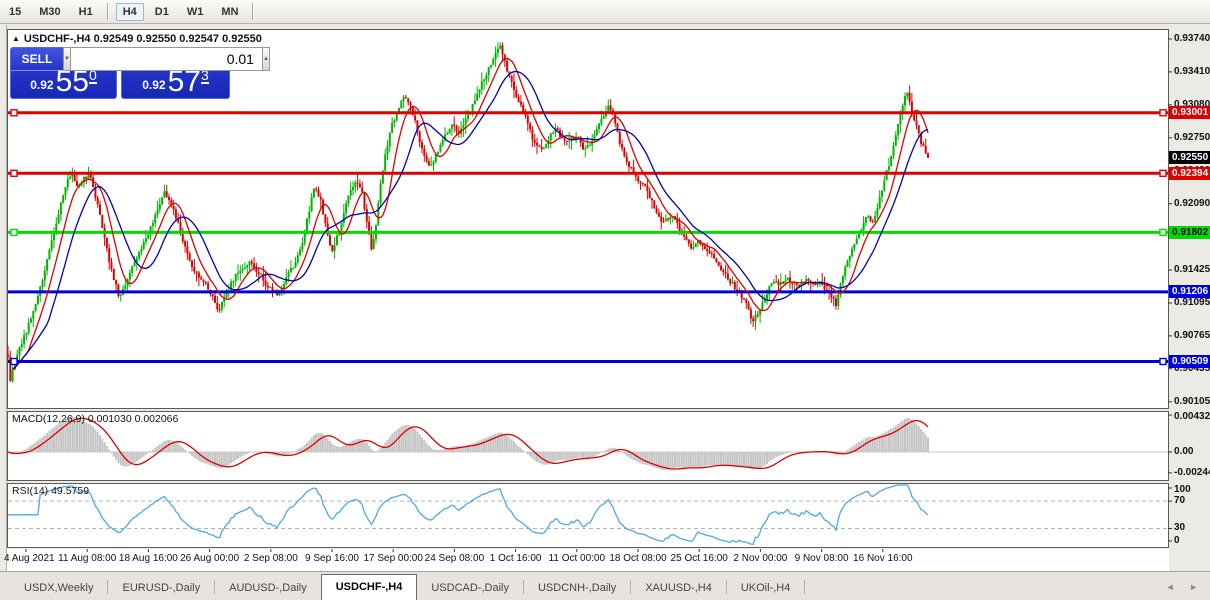 Image resolution: width=1210 pixels, height=600 pixels. What do you see at coordinates (148, 558) in the screenshot?
I see `time-axis-label: 18 Aug 16:00` at bounding box center [148, 558].